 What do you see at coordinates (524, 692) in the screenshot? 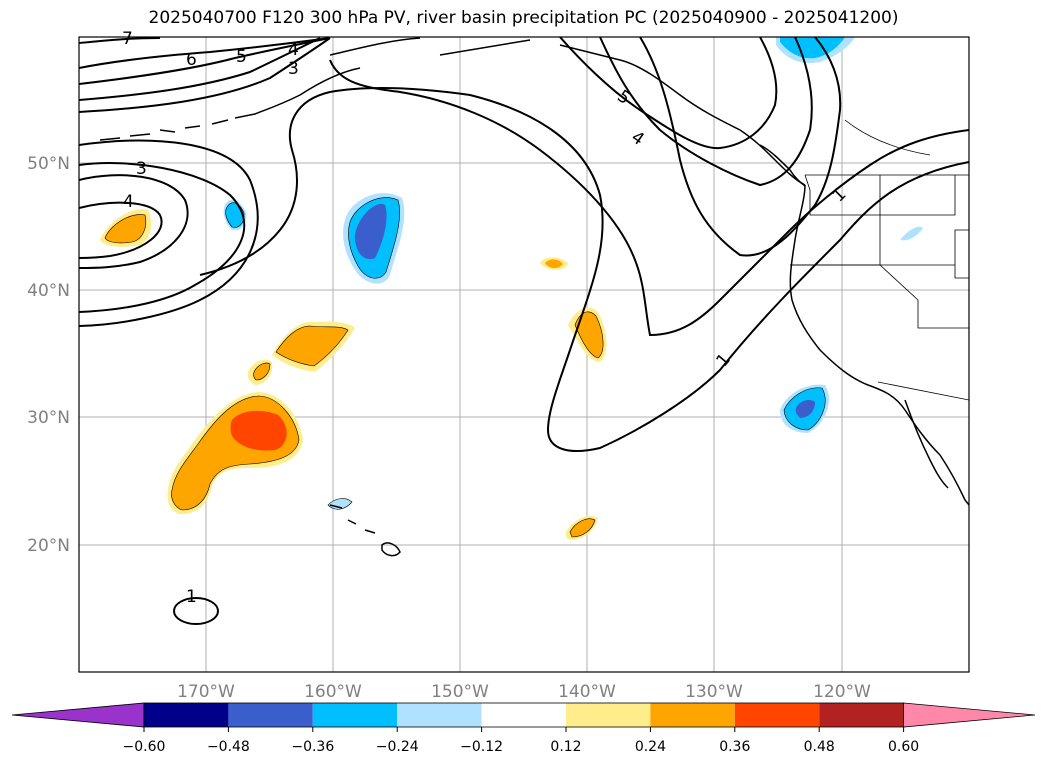
I see `lon-labels: 170°W 160°W 150°W 140°W 130°W 120°W` at bounding box center [524, 692].